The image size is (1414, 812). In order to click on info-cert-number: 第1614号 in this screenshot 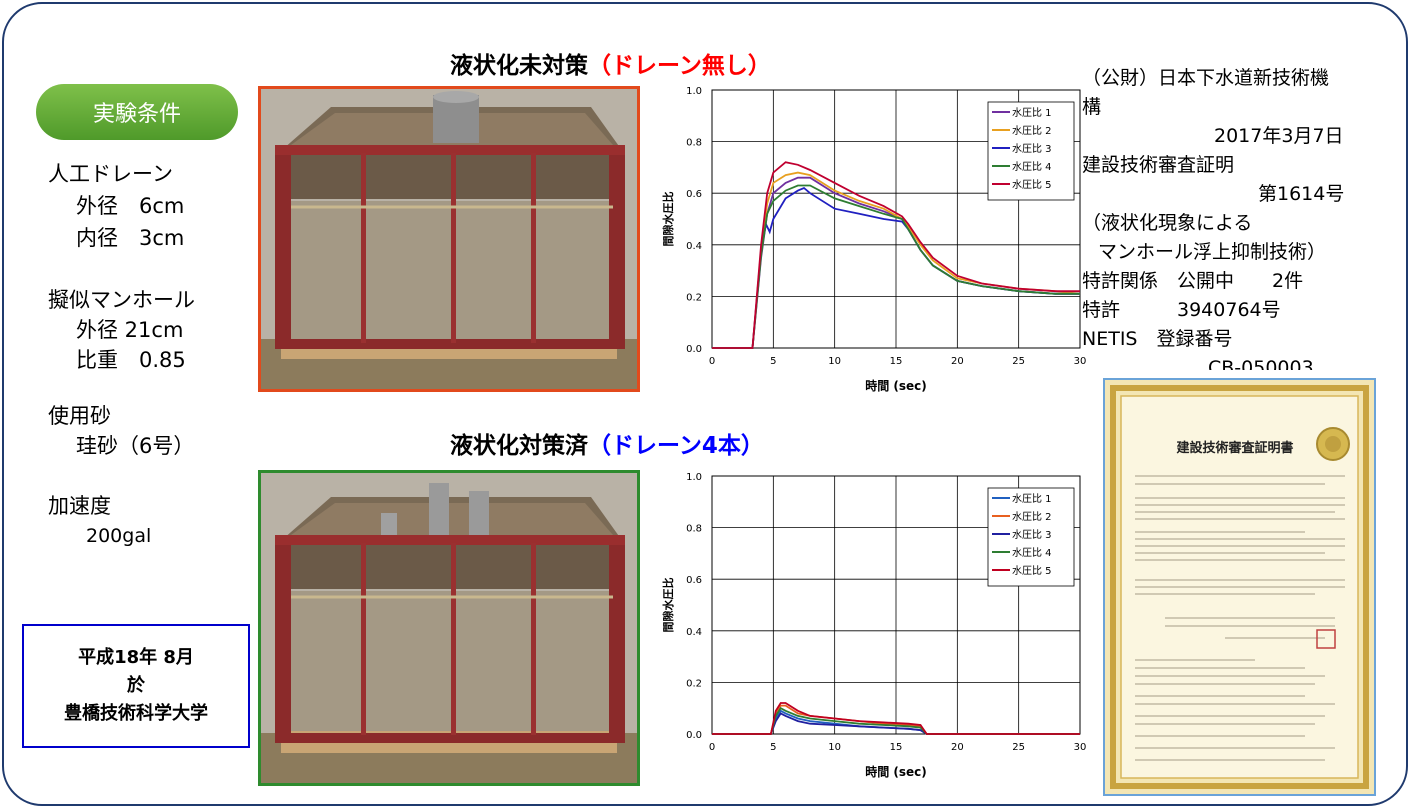, I will do `click(1301, 194)`.